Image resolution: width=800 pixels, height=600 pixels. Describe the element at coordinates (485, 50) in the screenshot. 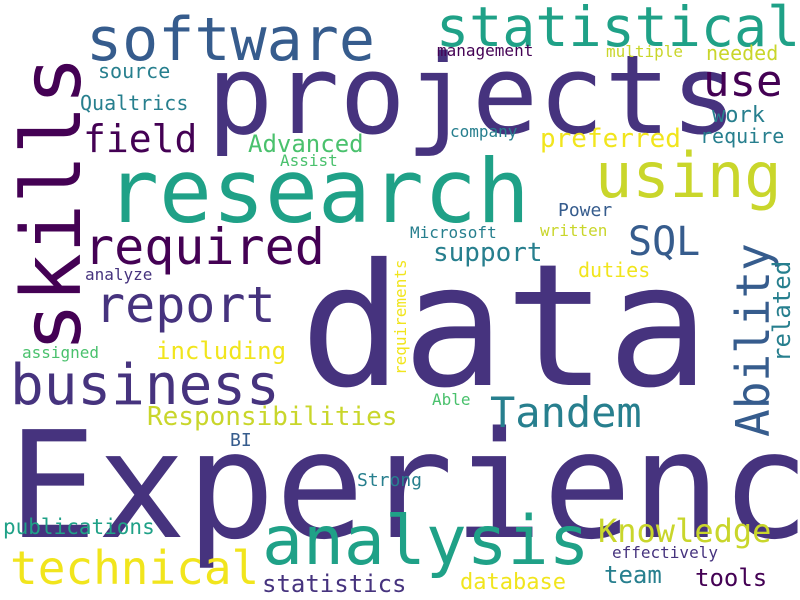

I see `word-management: management` at that location.